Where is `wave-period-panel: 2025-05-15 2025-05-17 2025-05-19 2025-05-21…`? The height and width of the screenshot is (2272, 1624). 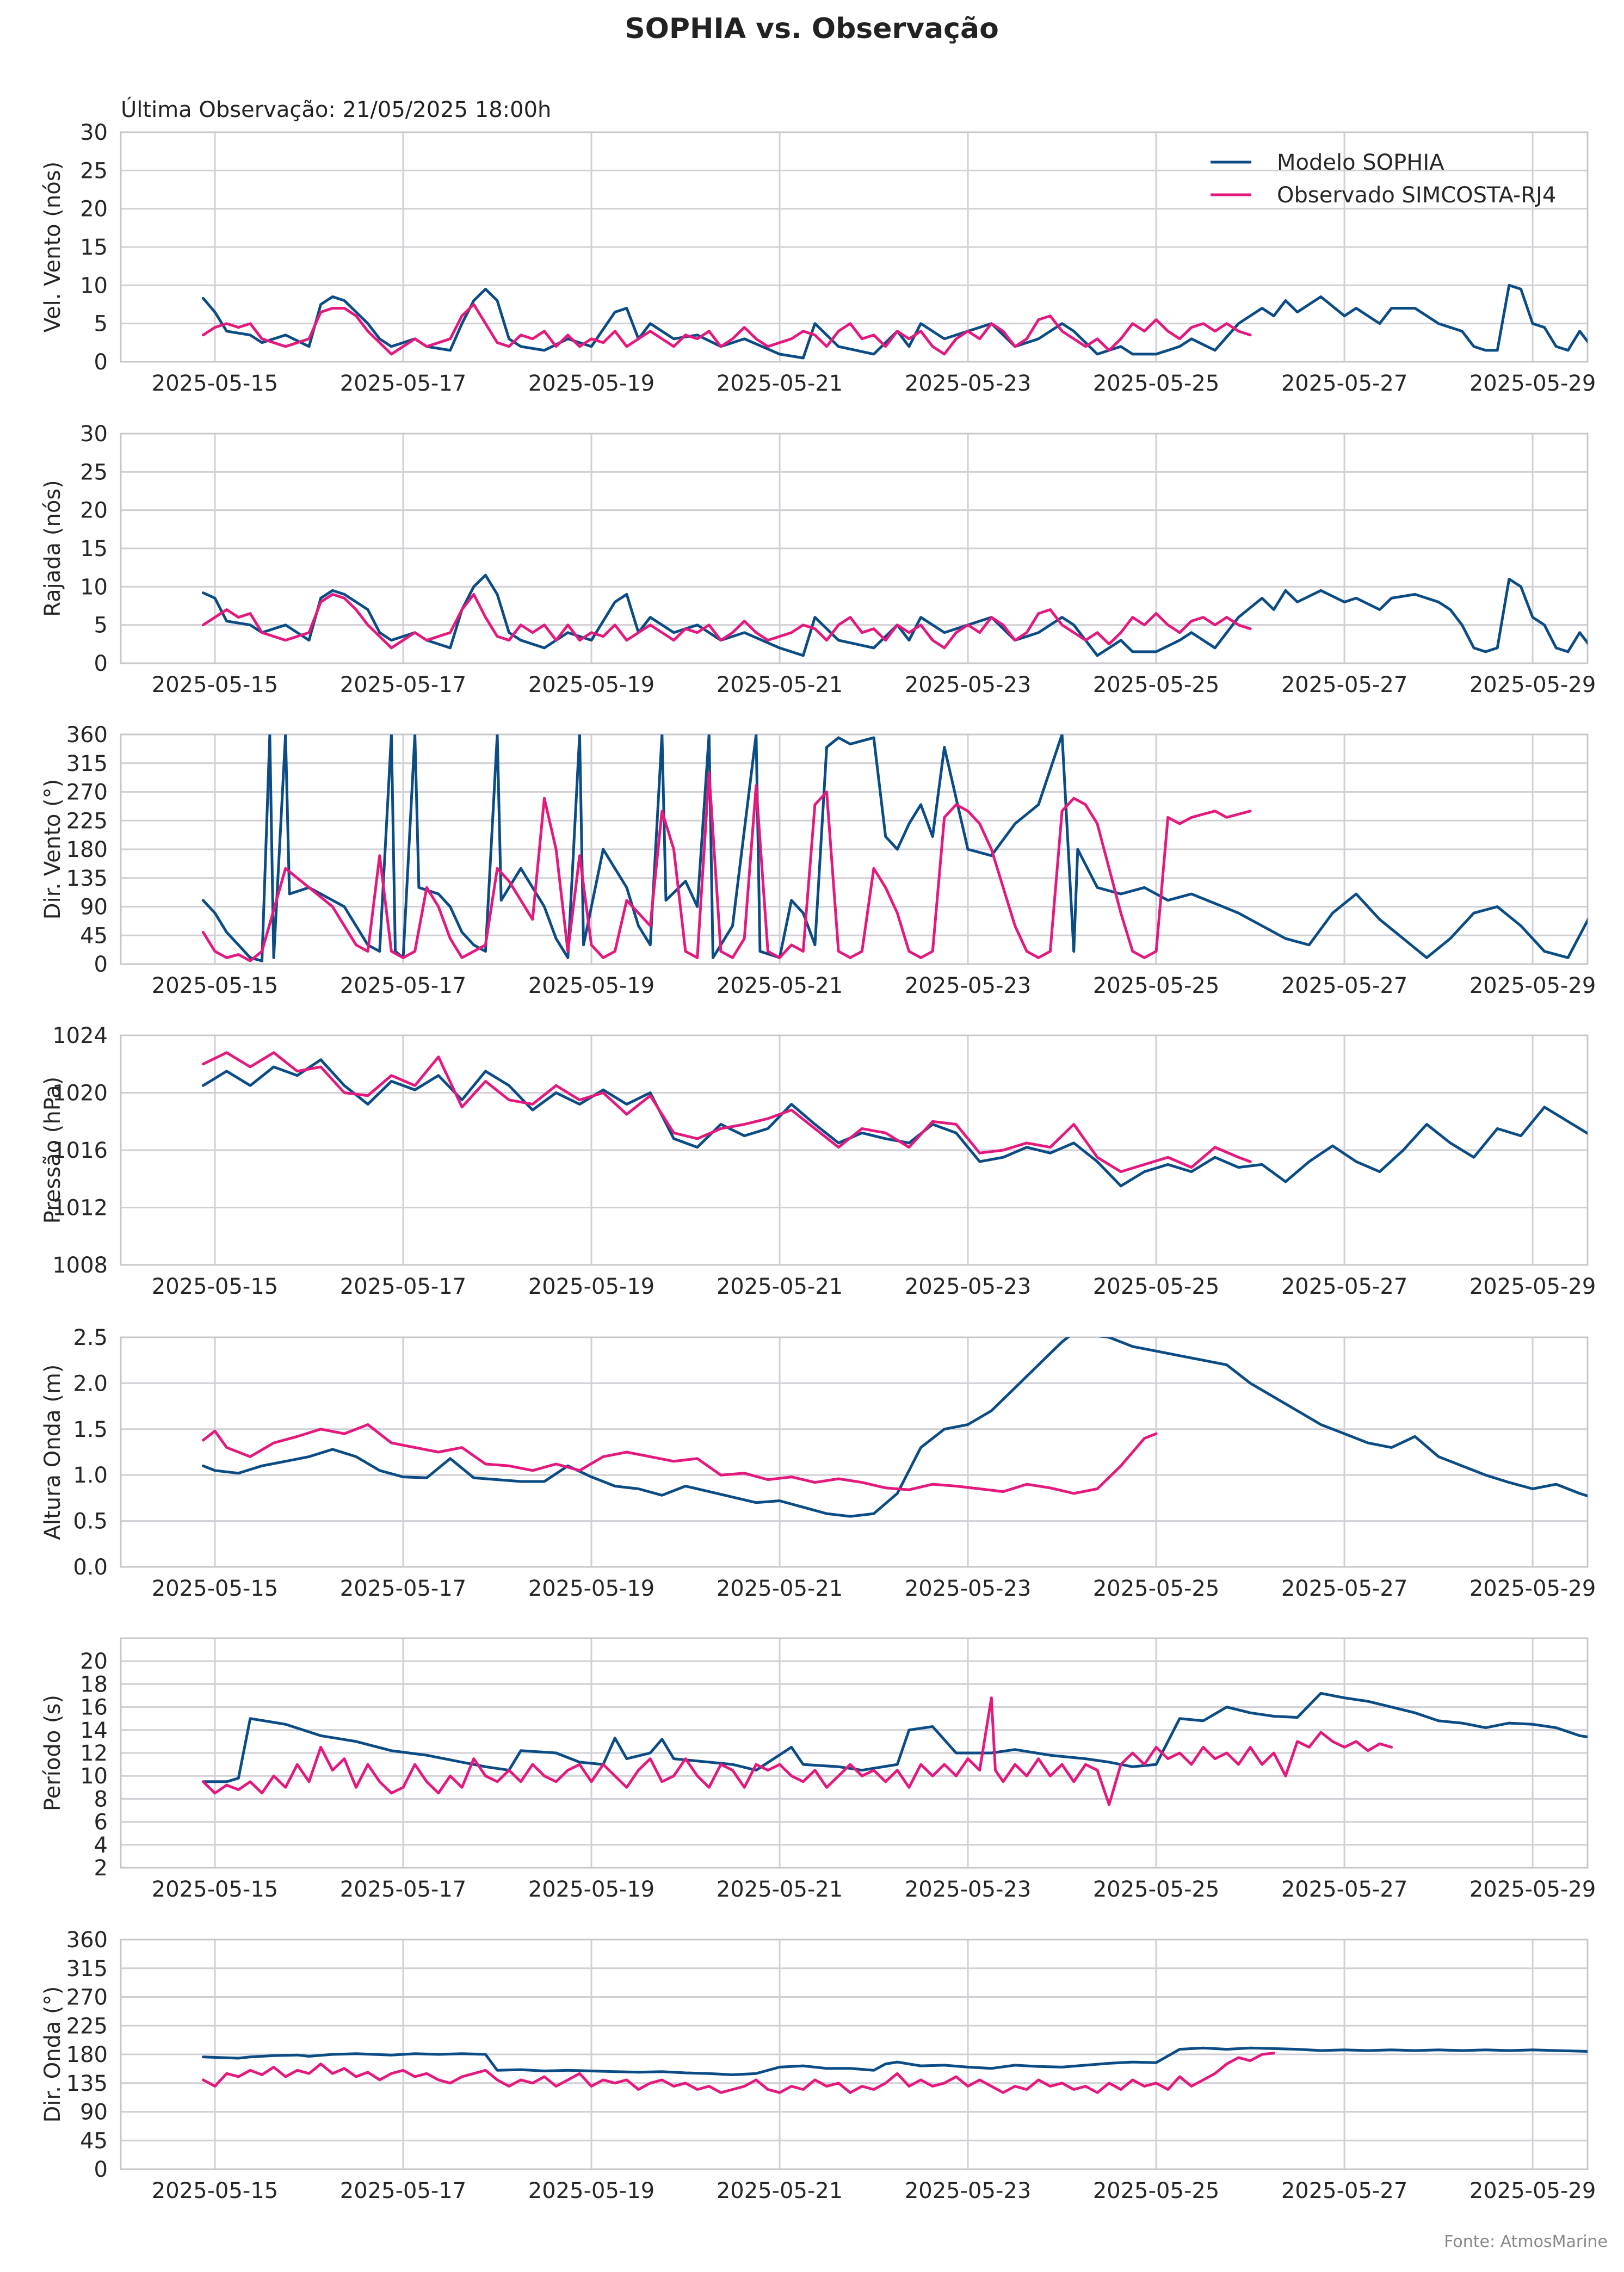
wave-period-panel: 2025-05-15 2025-05-17 2025-05-19 2025-05-21… is located at coordinates (818, 1770).